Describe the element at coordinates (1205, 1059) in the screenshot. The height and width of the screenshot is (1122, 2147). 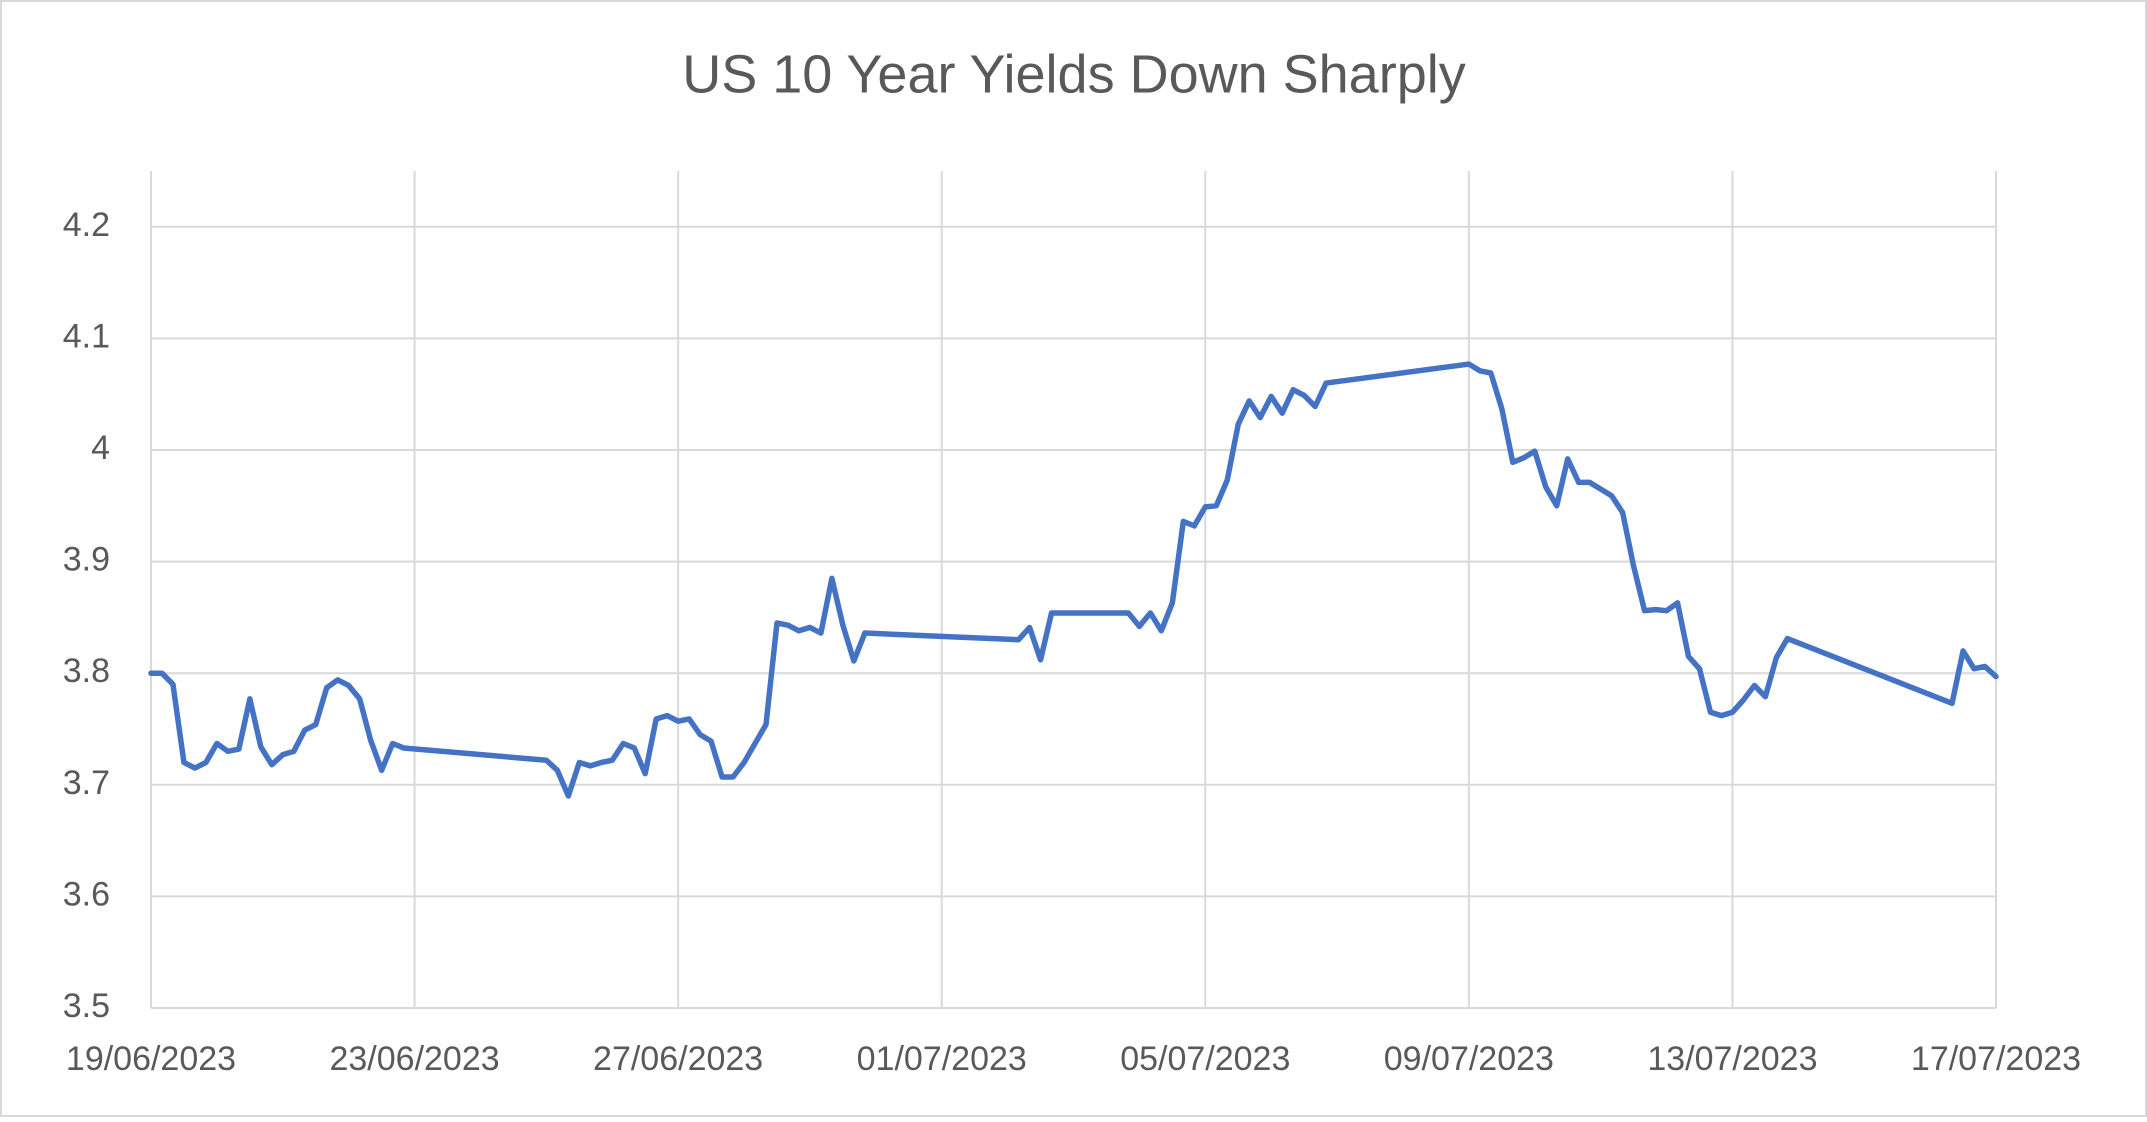
I see `x-tick-label: 05/07/2023` at that location.